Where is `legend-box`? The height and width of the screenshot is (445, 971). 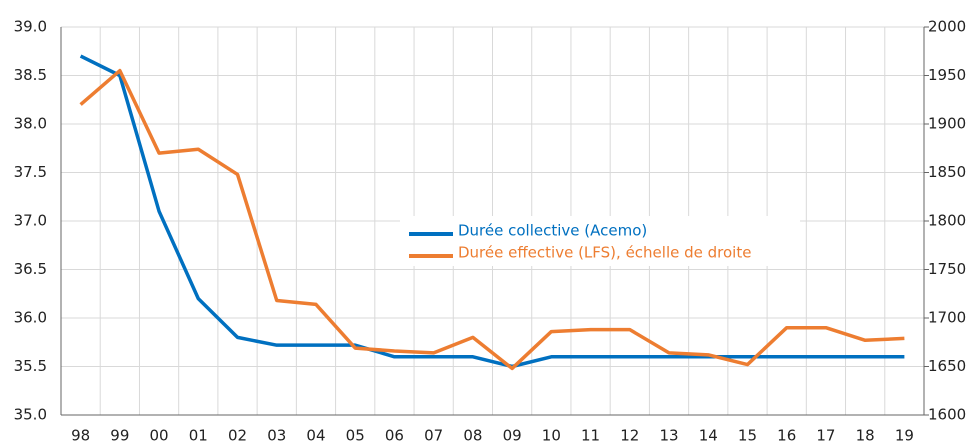
legend-box is located at coordinates (600, 241).